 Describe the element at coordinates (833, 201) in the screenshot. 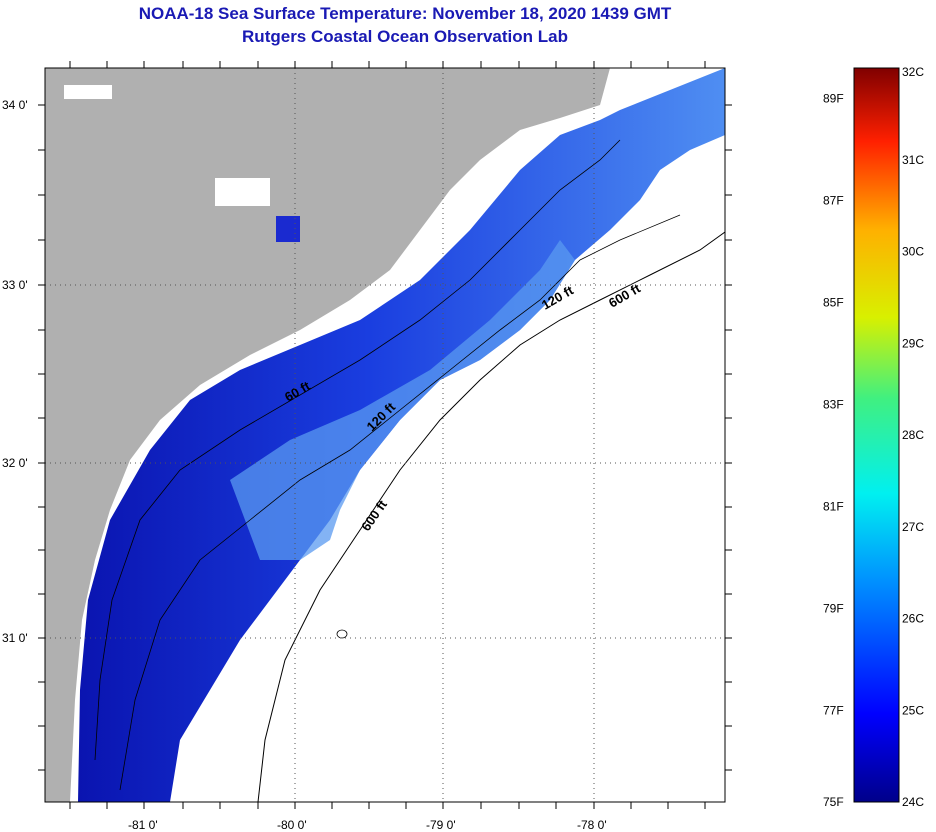

I see `colorbar-fahrenheit-label: 87F` at that location.